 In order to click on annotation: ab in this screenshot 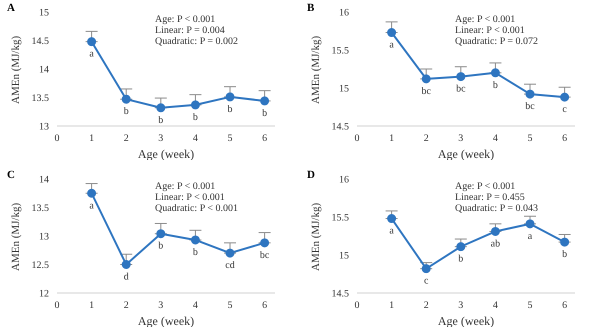, I will do `click(495, 244)`.